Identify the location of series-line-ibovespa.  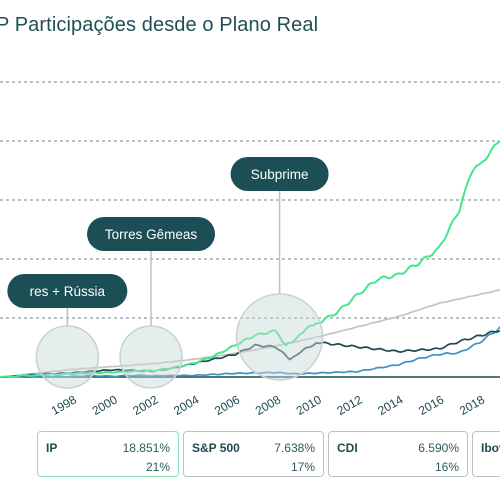
(250, 353).